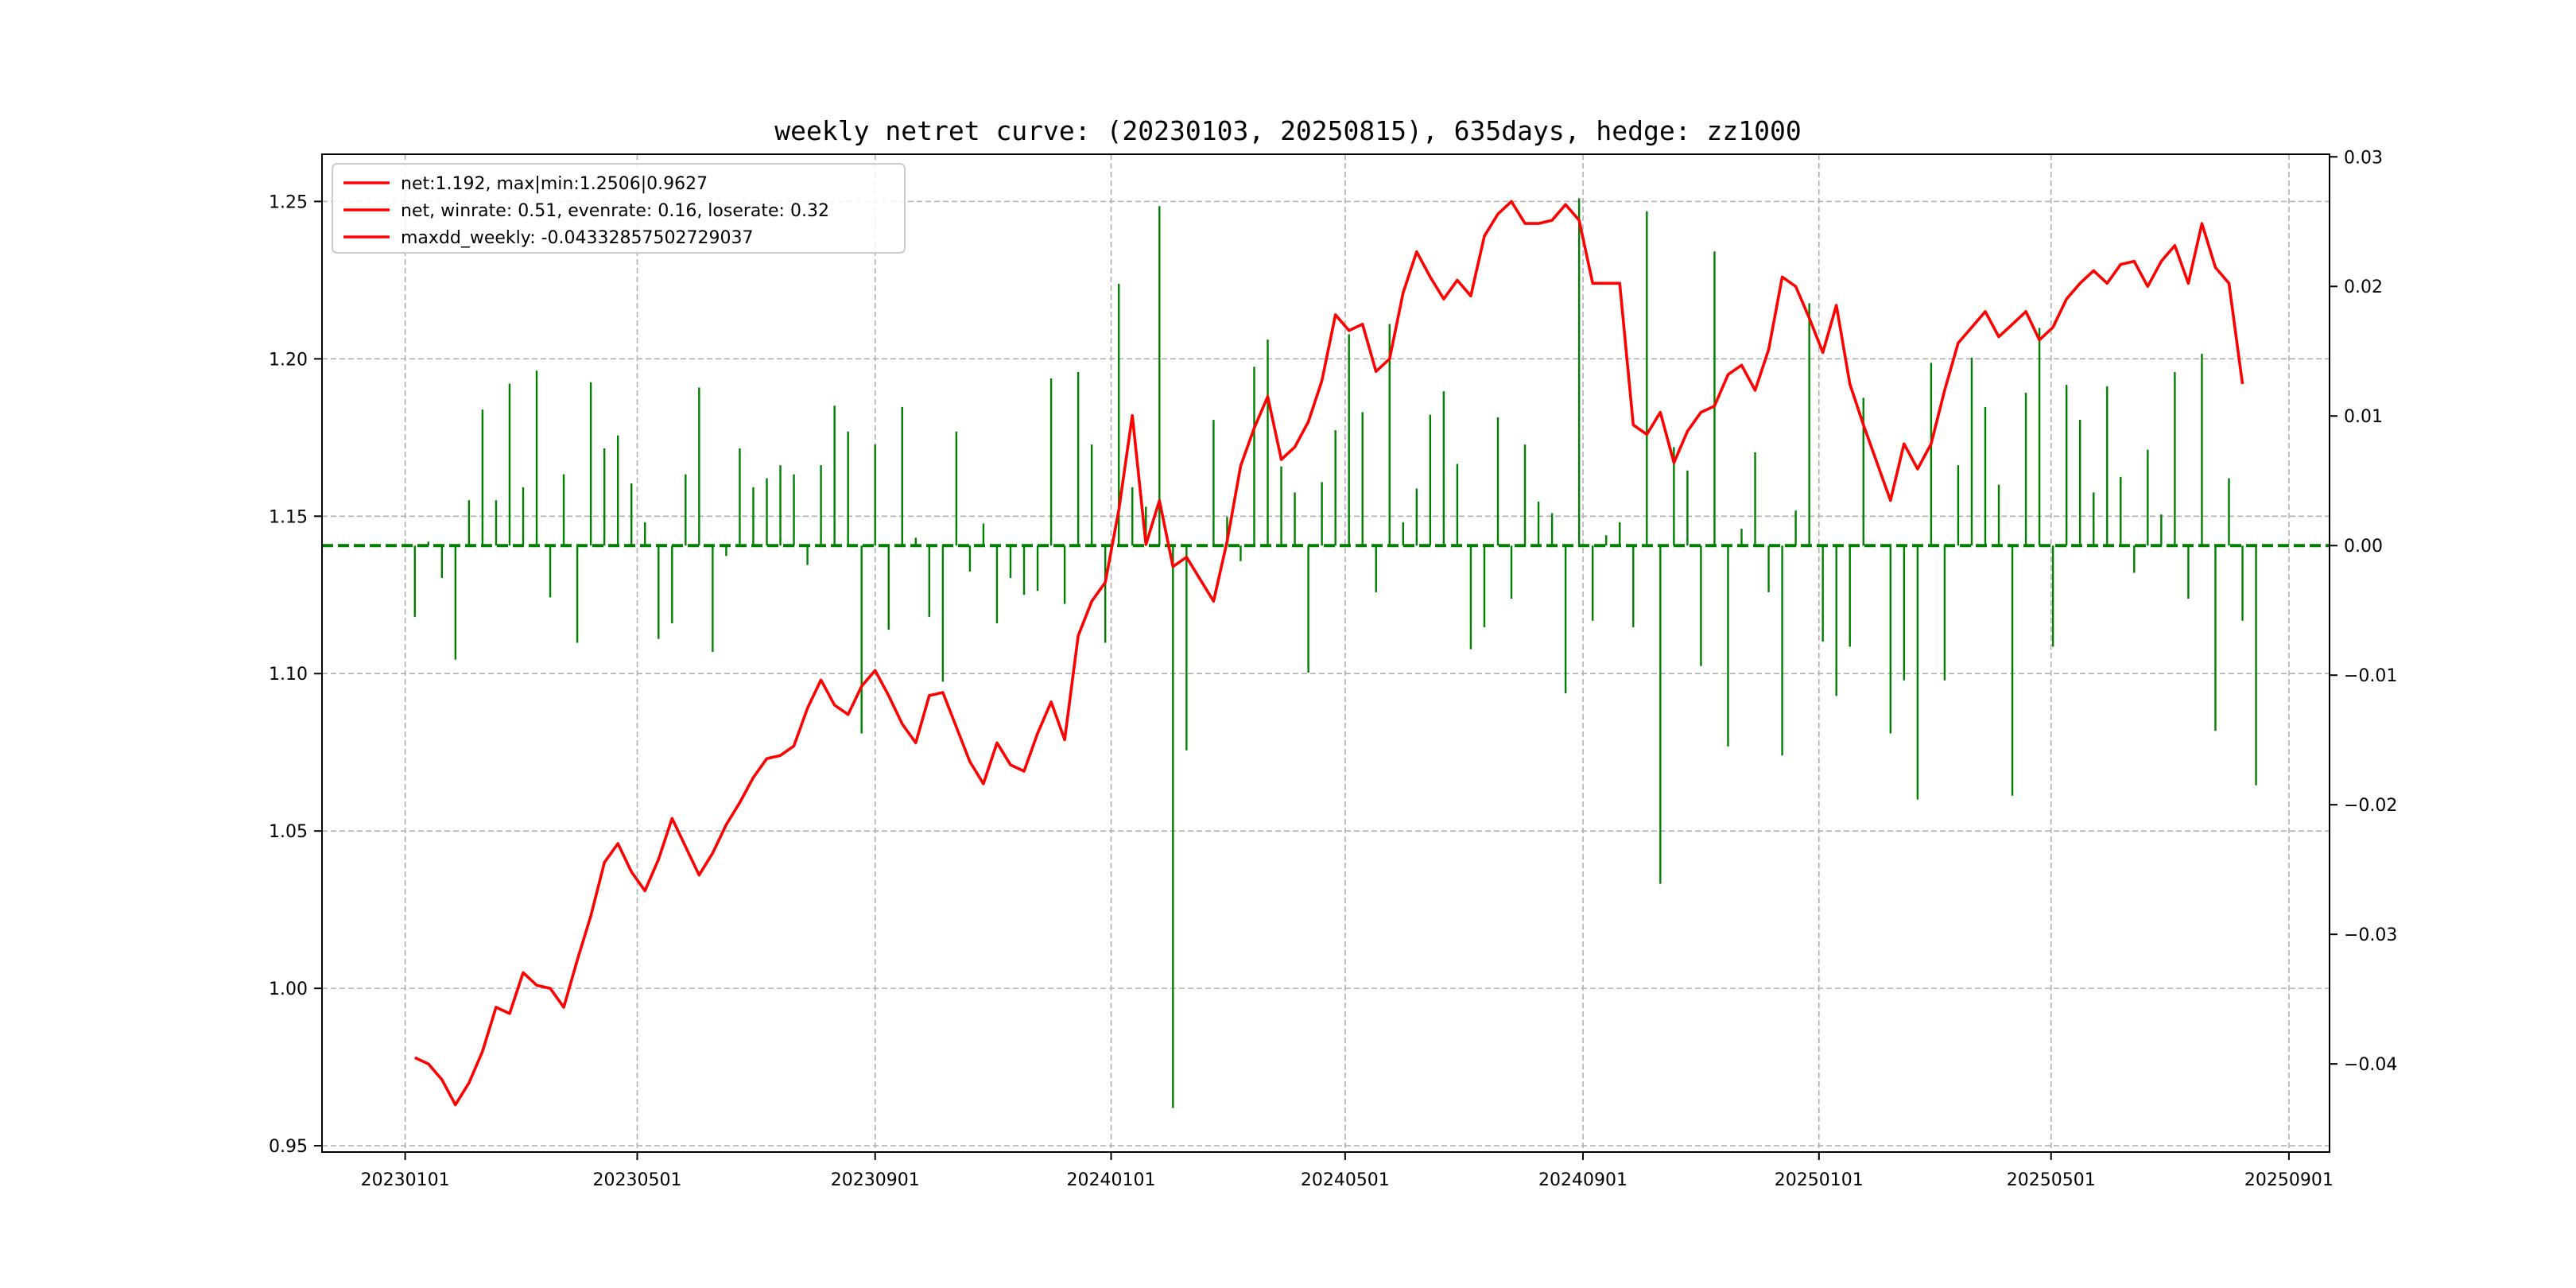 The image size is (2576, 1288). I want to click on y-left-tick-label: 1.00, so click(289, 990).